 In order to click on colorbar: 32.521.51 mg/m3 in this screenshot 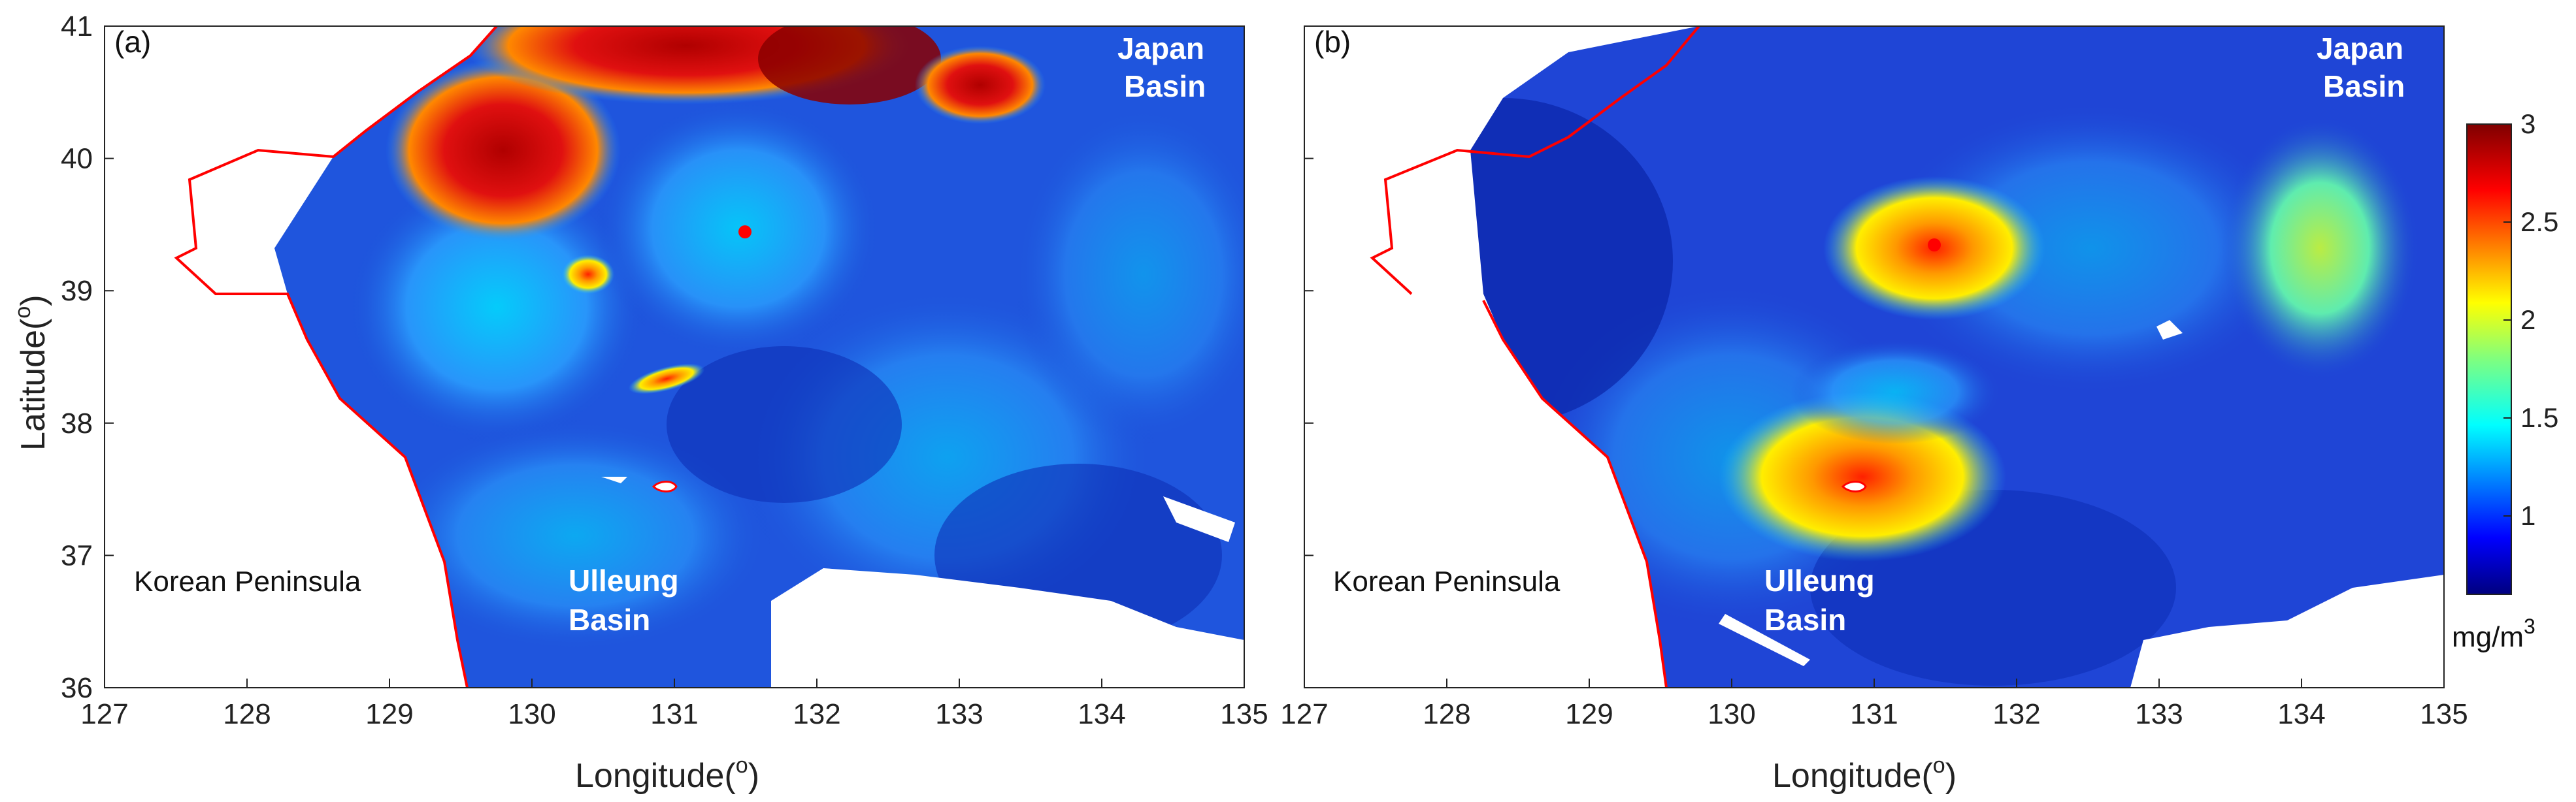, I will do `click(2505, 380)`.